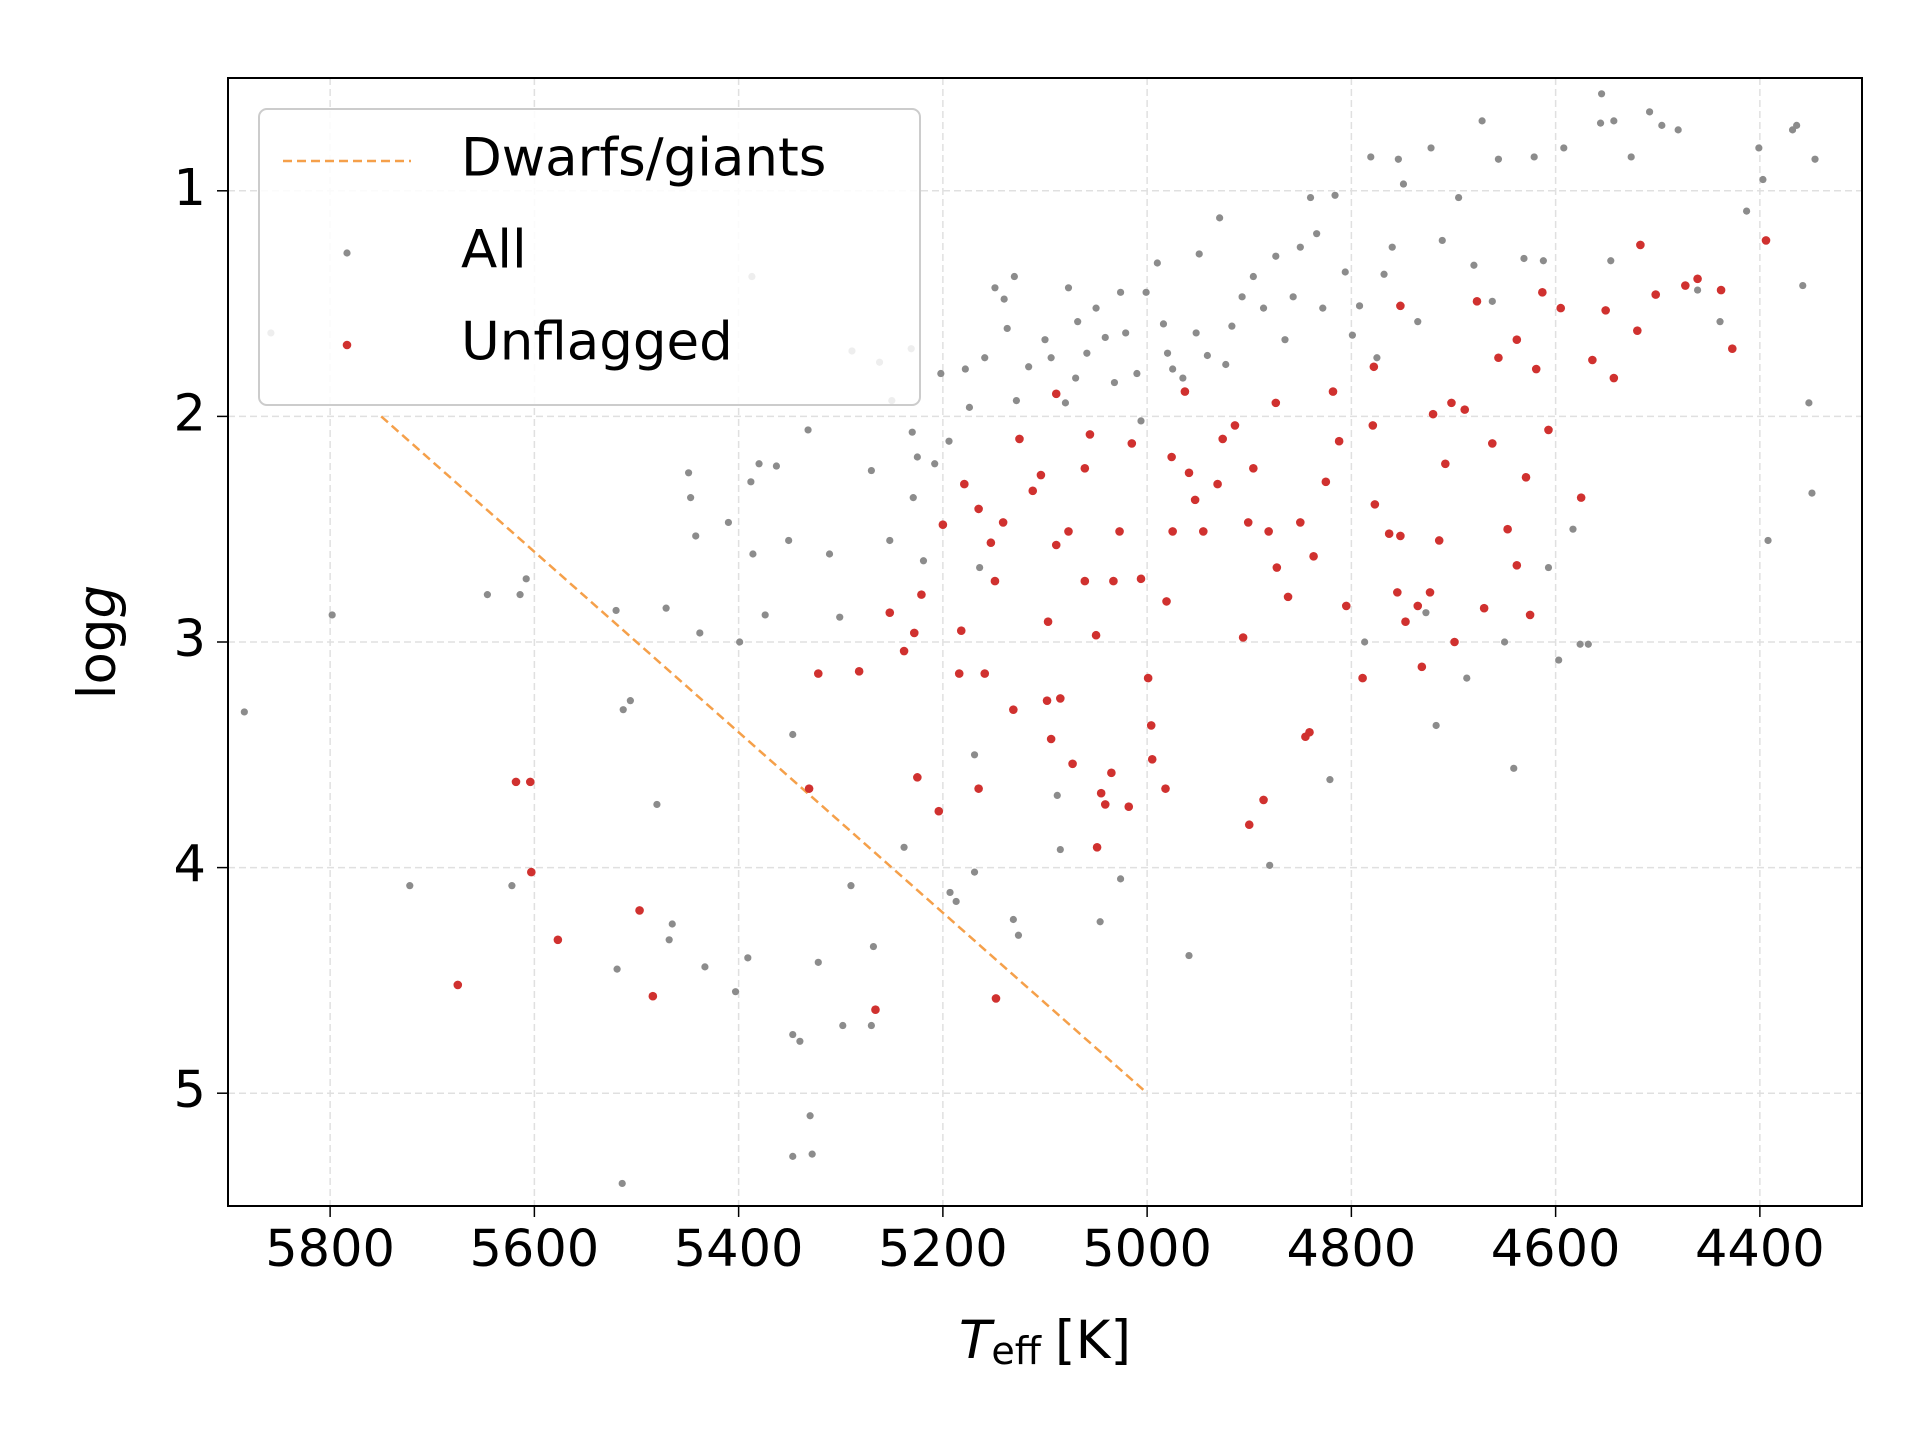 The width and height of the screenshot is (1920, 1440). What do you see at coordinates (589, 257) in the screenshot?
I see `legend-box` at bounding box center [589, 257].